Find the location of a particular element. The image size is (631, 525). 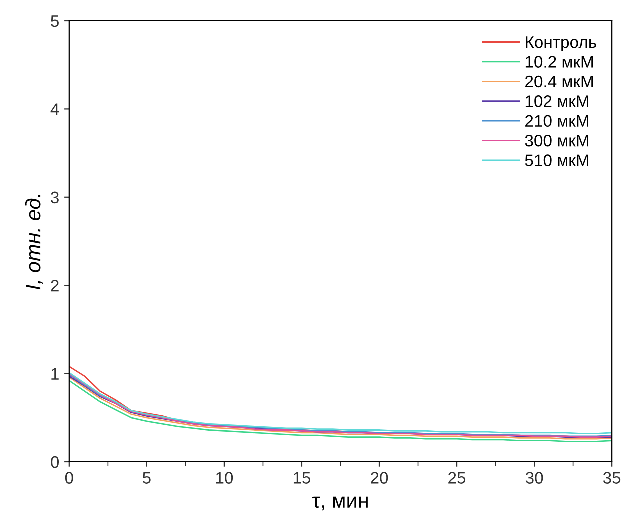

x-tick-label: 10 is located at coordinates (225, 478).